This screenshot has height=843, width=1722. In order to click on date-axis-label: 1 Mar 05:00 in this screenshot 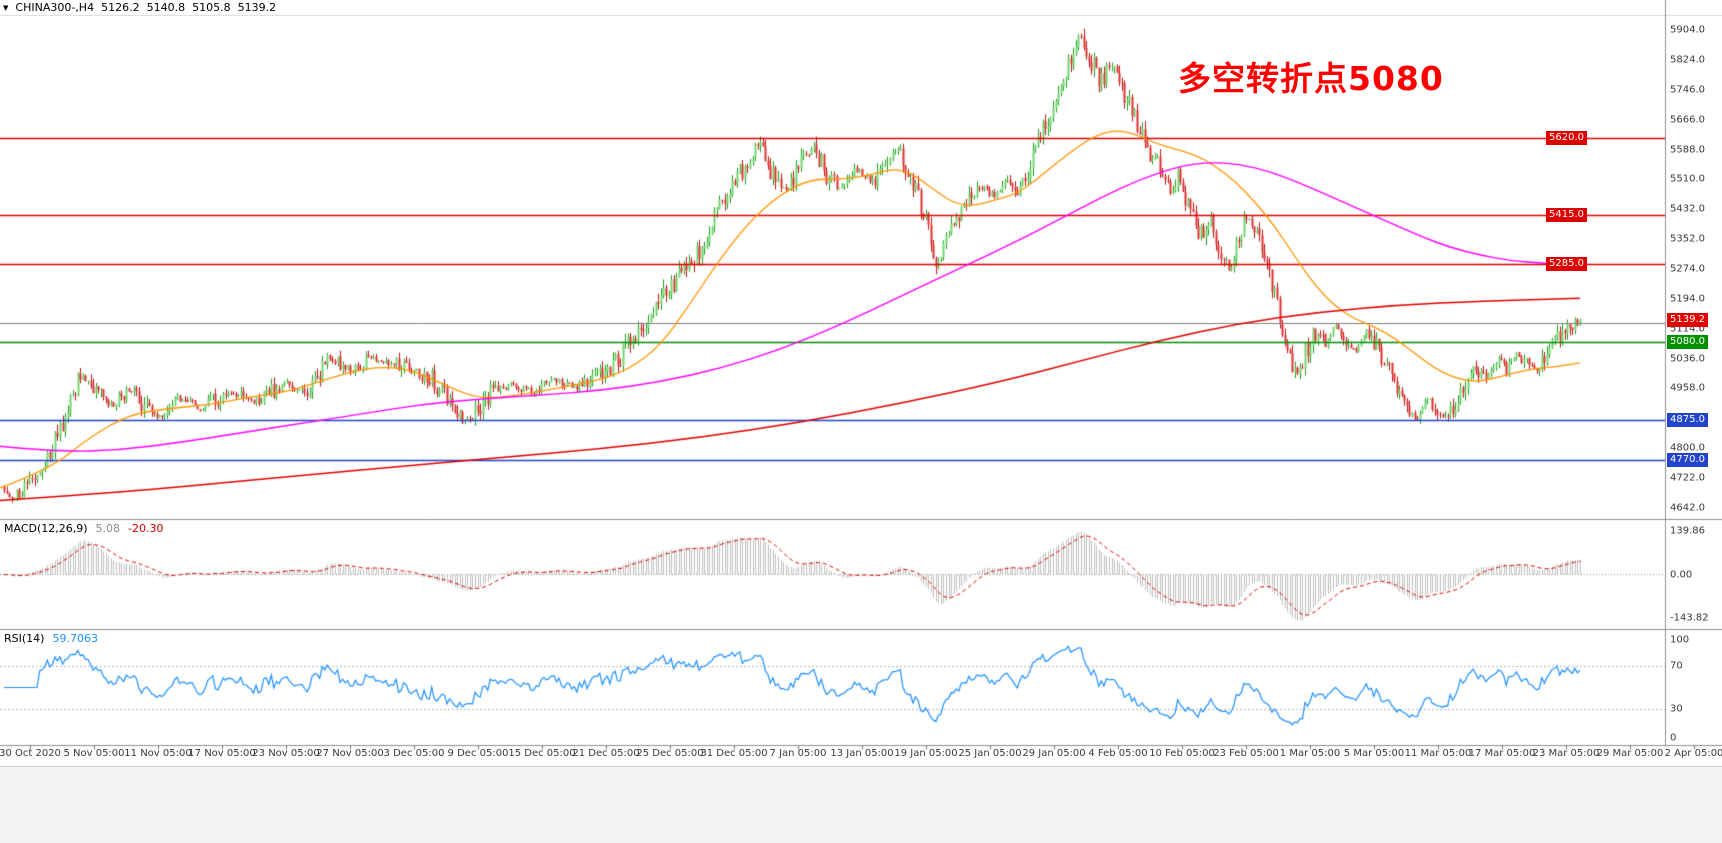, I will do `click(1310, 753)`.